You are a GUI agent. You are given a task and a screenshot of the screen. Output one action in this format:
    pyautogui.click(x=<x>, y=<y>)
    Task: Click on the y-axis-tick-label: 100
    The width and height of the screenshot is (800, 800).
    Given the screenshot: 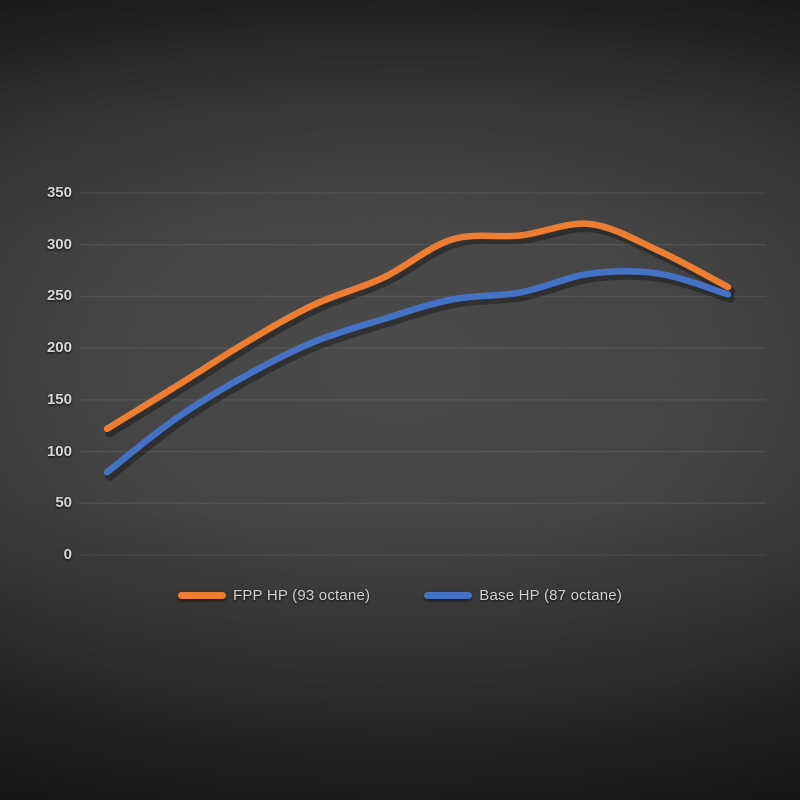 What is the action you would take?
    pyautogui.click(x=59, y=451)
    